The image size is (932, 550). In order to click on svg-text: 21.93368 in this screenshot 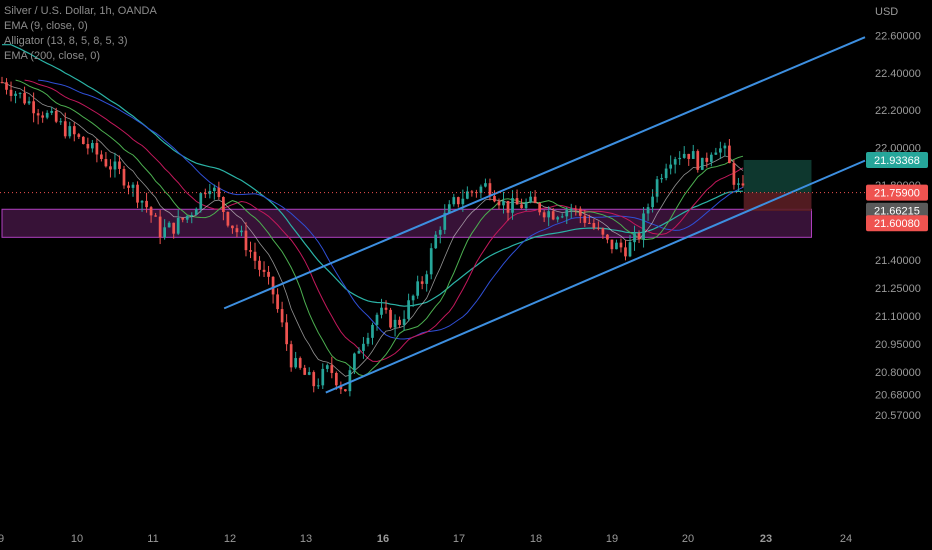, I will do `click(897, 161)`.